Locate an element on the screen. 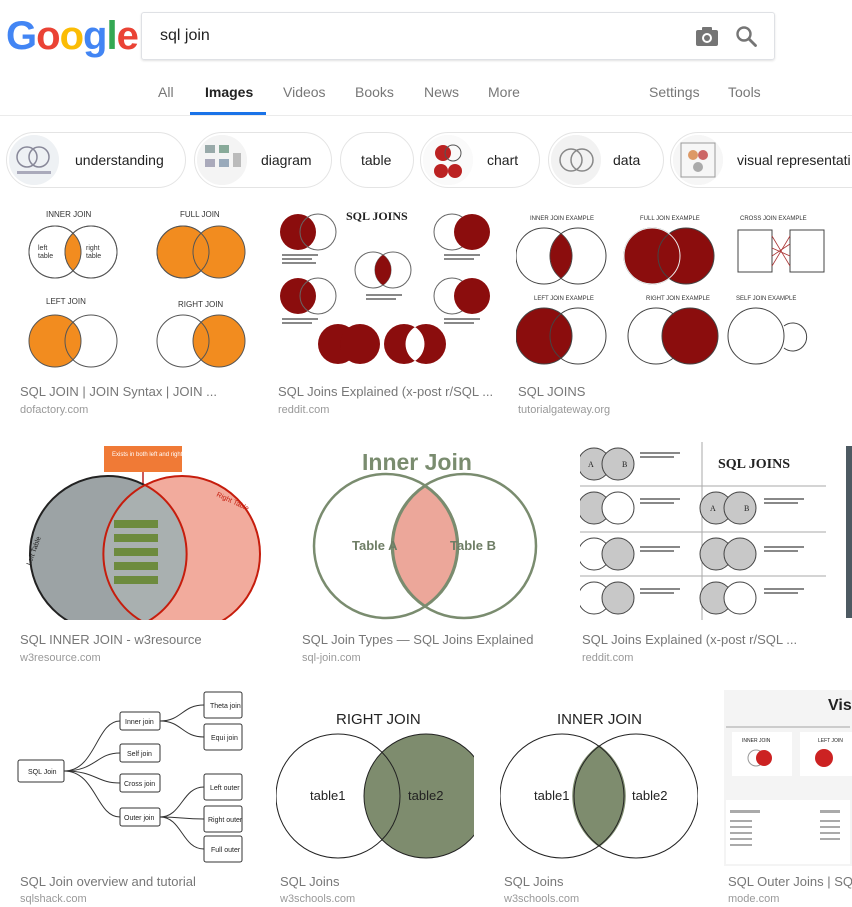 The width and height of the screenshot is (852, 907). img-text: table1 is located at coordinates (551, 795).